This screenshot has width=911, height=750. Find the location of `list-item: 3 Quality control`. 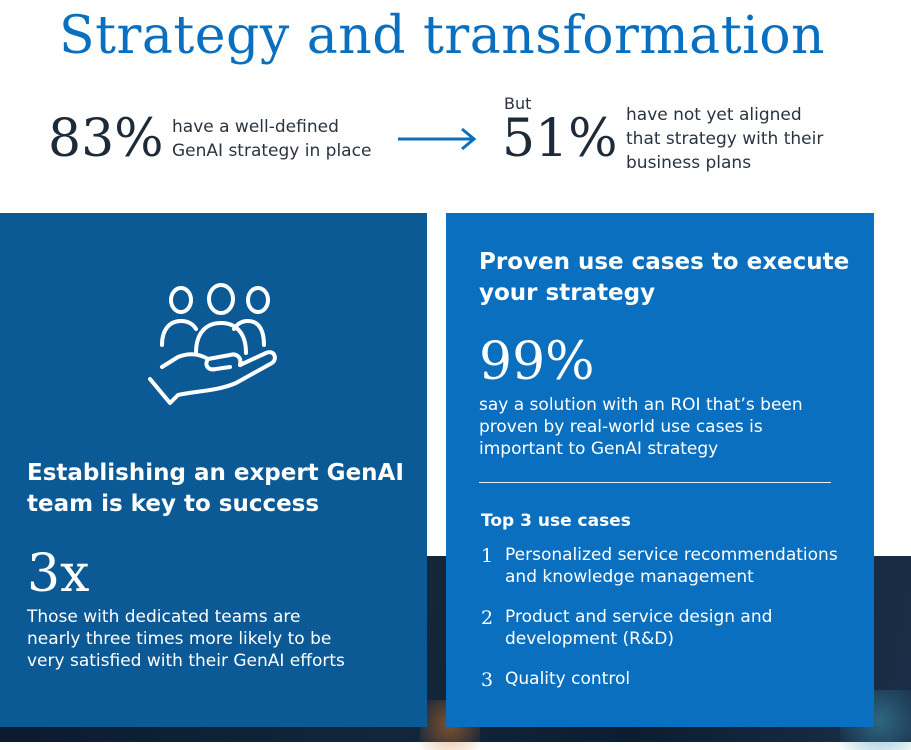

list-item: 3 Quality control is located at coordinates (671, 680).